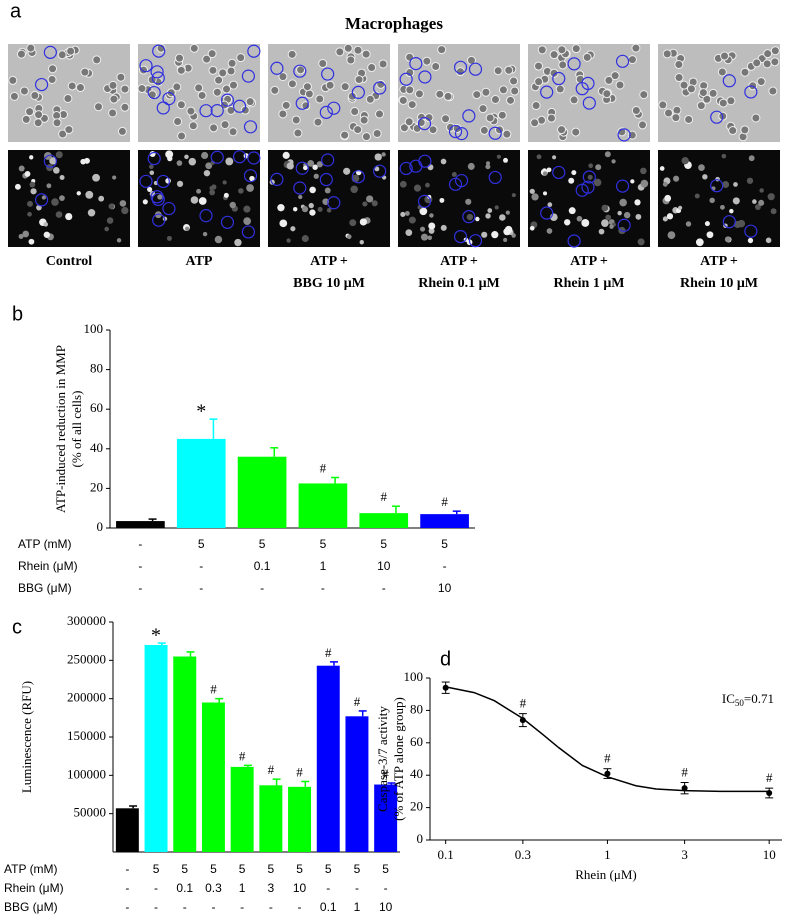 The image size is (787, 923). What do you see at coordinates (323, 467) in the screenshot?
I see `significance-marker: #` at bounding box center [323, 467].